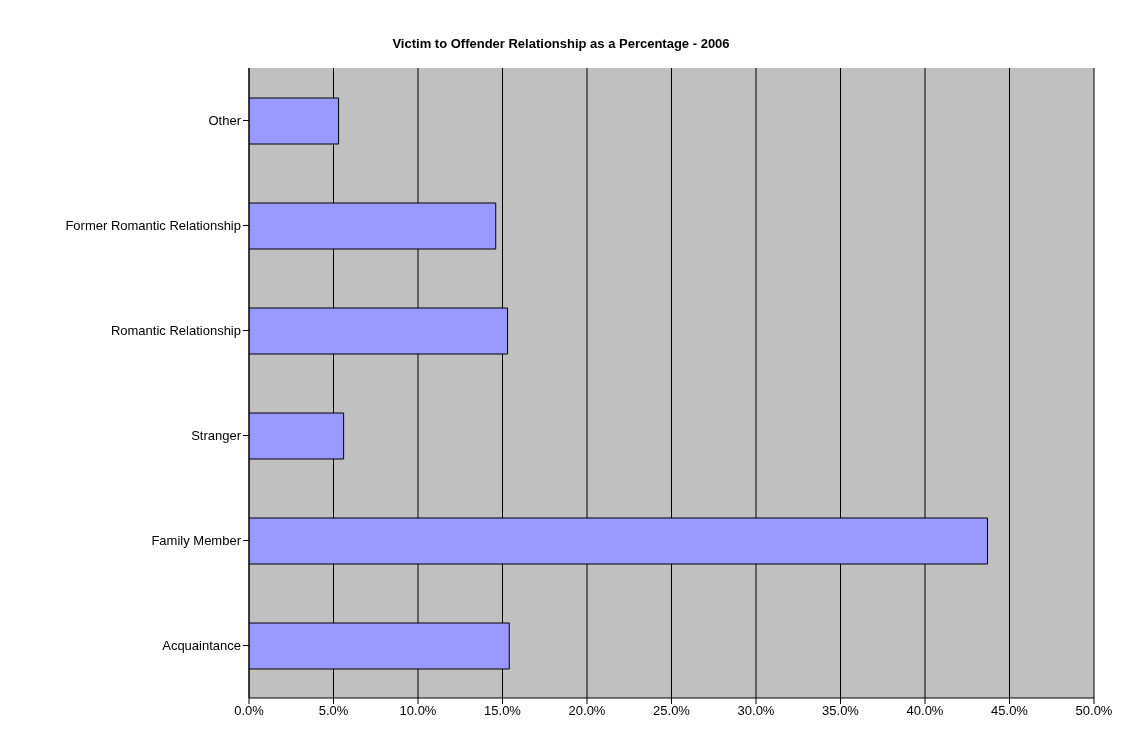 The height and width of the screenshot is (742, 1122). Describe the element at coordinates (503, 711) in the screenshot. I see `x-tick-label: 15.0%` at that location.